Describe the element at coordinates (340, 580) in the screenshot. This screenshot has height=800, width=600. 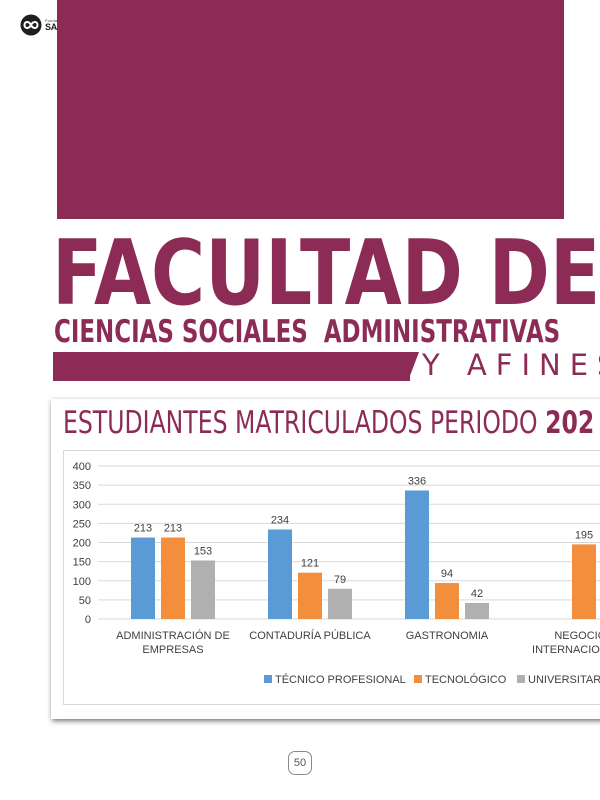
I see `data-label: 79` at that location.